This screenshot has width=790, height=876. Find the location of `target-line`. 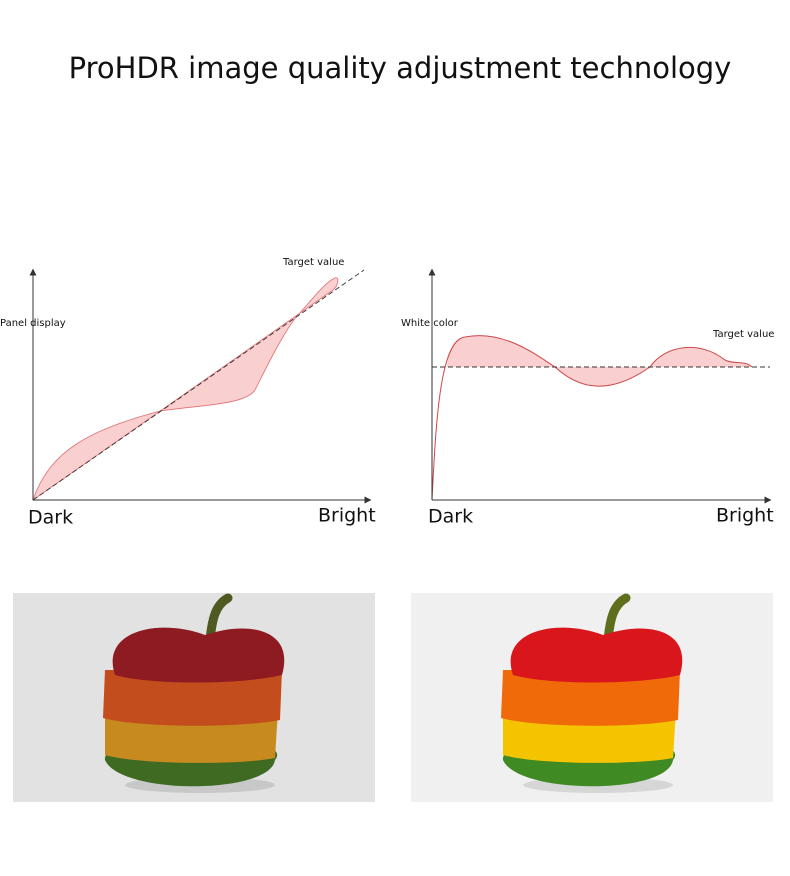

target-line is located at coordinates (198, 385).